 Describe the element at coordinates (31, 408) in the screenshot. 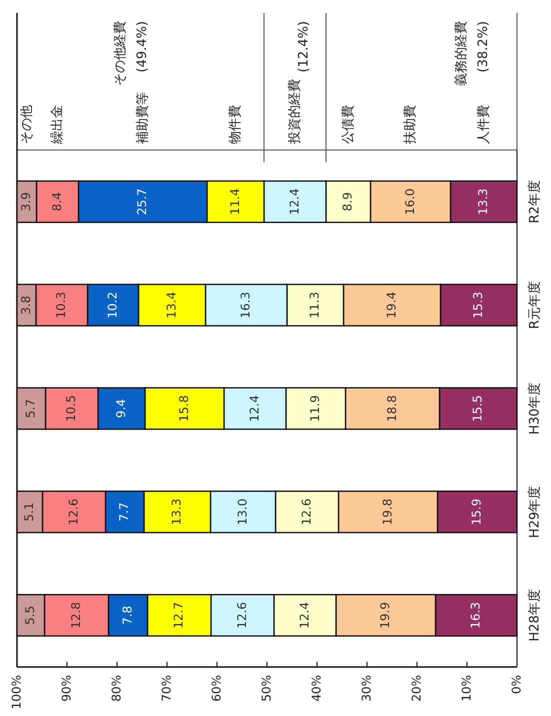

I see `data-label: 5.7` at that location.